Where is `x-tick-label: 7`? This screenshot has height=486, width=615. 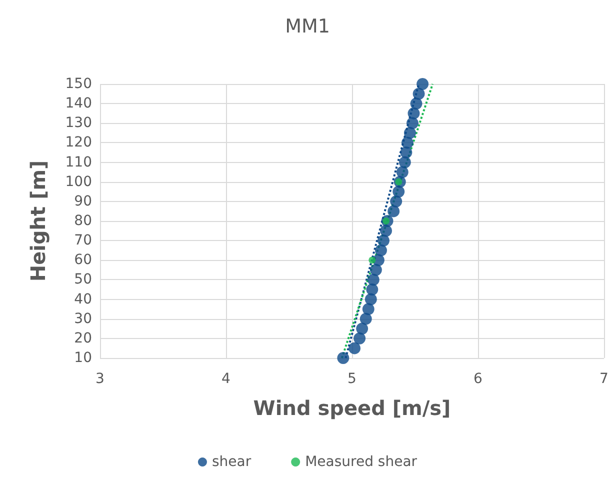
x-tick-label: 7 is located at coordinates (604, 379).